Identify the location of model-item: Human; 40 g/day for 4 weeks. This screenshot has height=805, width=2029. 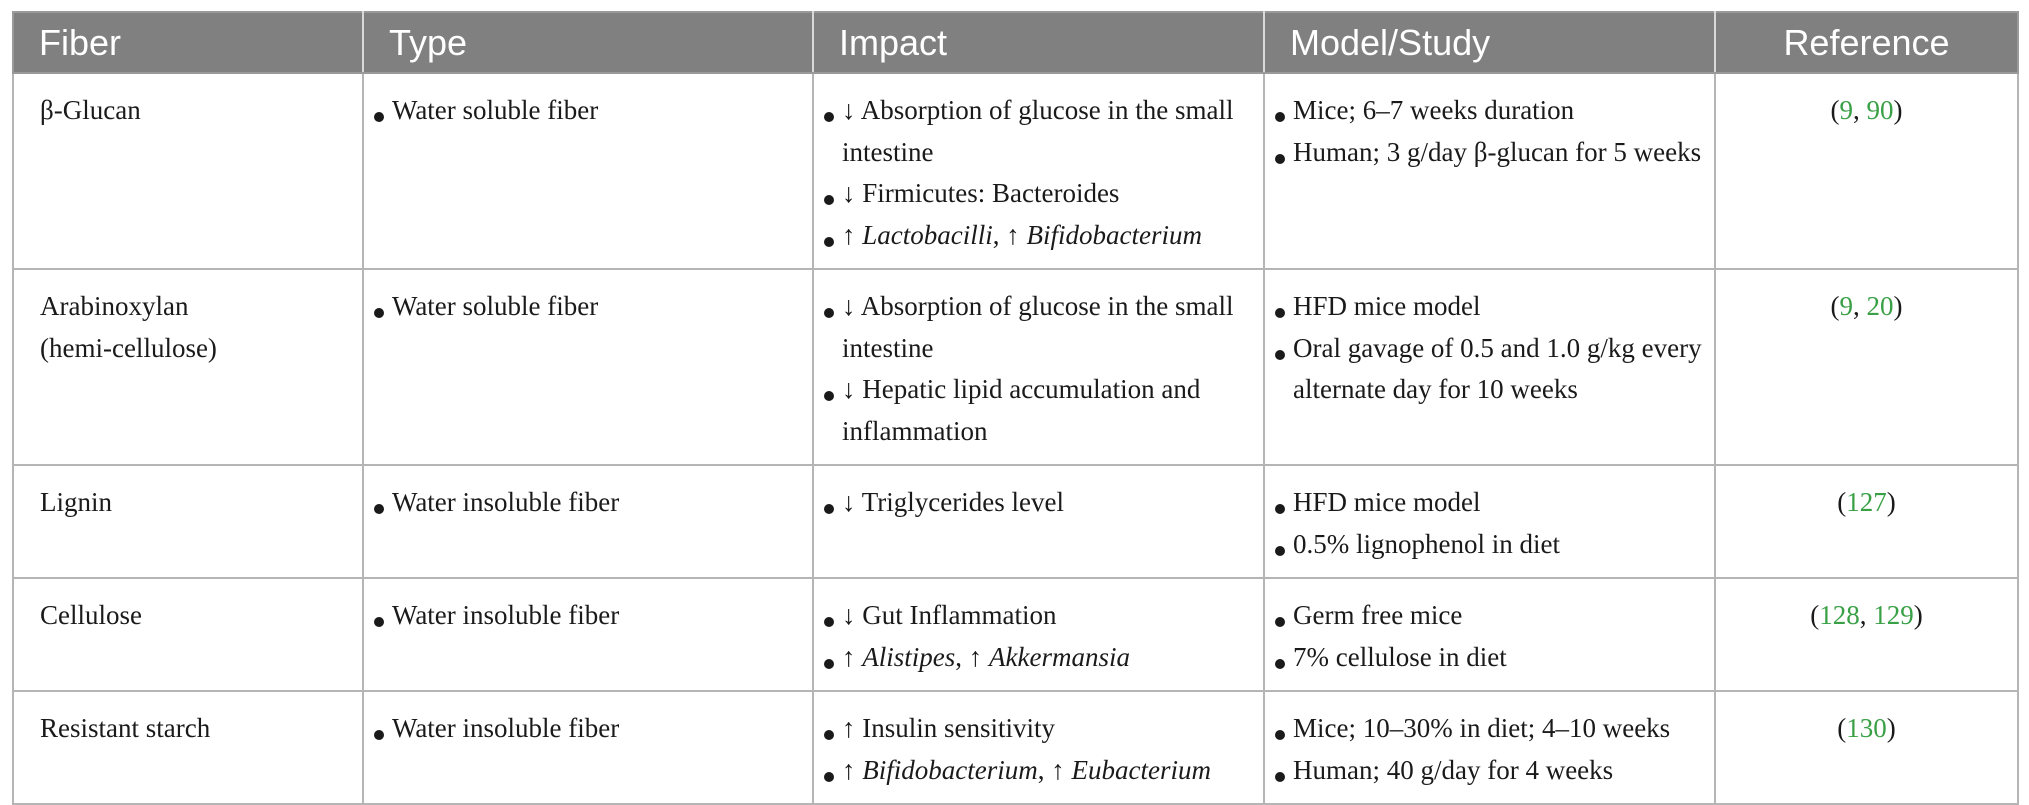
(1489, 771).